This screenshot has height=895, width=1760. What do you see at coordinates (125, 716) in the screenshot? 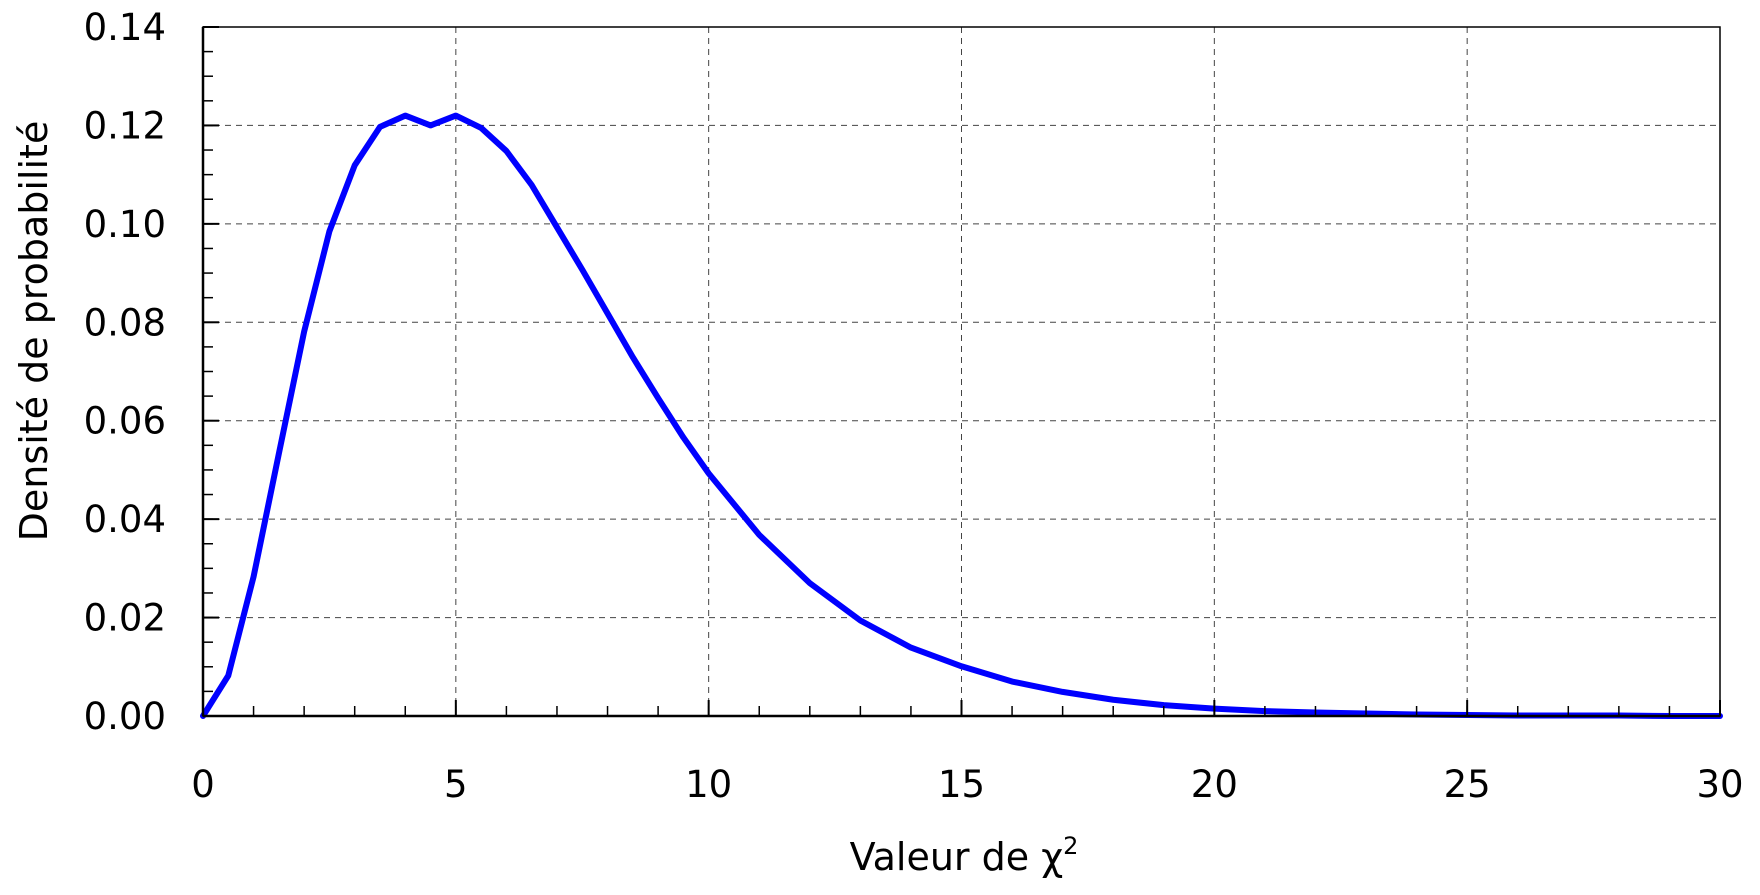
I see `y-tick-label: 0.00` at bounding box center [125, 716].